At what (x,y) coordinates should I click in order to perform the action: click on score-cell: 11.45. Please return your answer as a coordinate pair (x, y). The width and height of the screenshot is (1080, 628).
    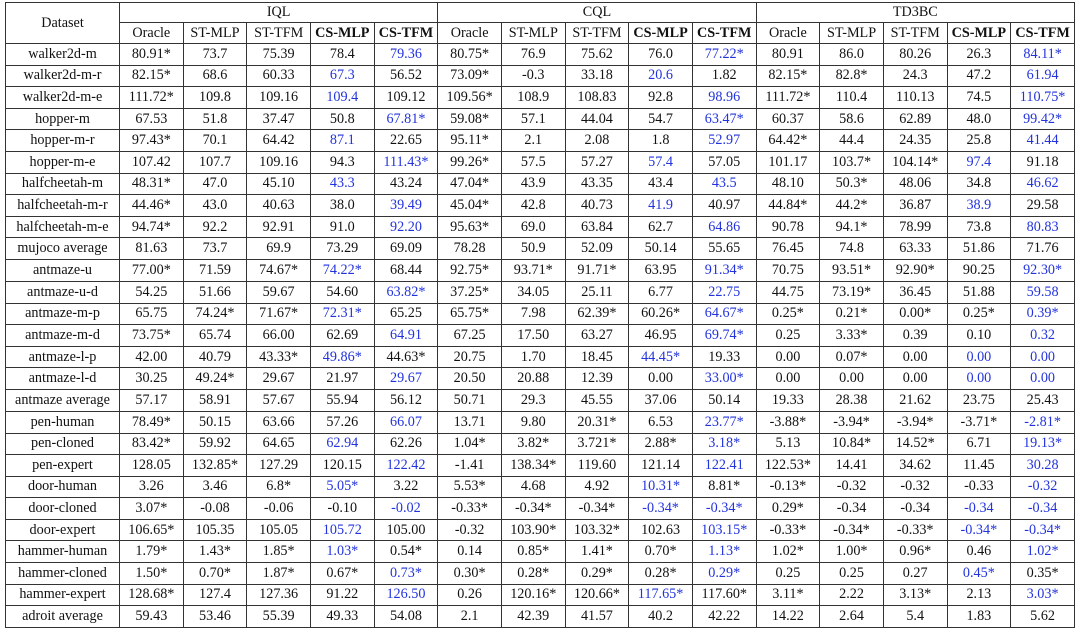
    Looking at the image, I should click on (979, 465).